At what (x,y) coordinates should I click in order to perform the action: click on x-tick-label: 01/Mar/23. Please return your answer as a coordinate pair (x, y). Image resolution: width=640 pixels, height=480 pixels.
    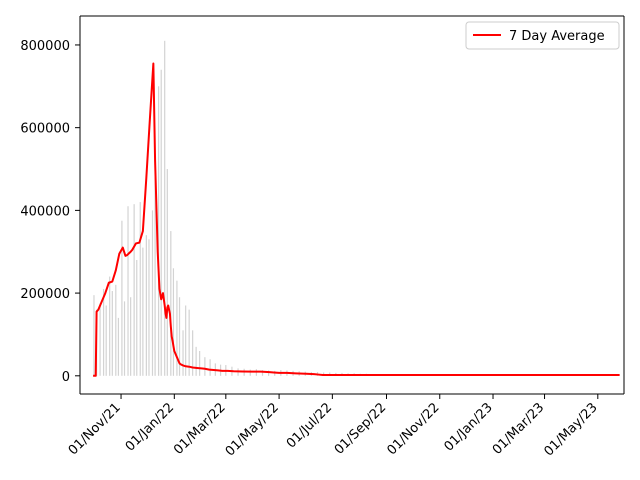
    Looking at the image, I should click on (519, 429).